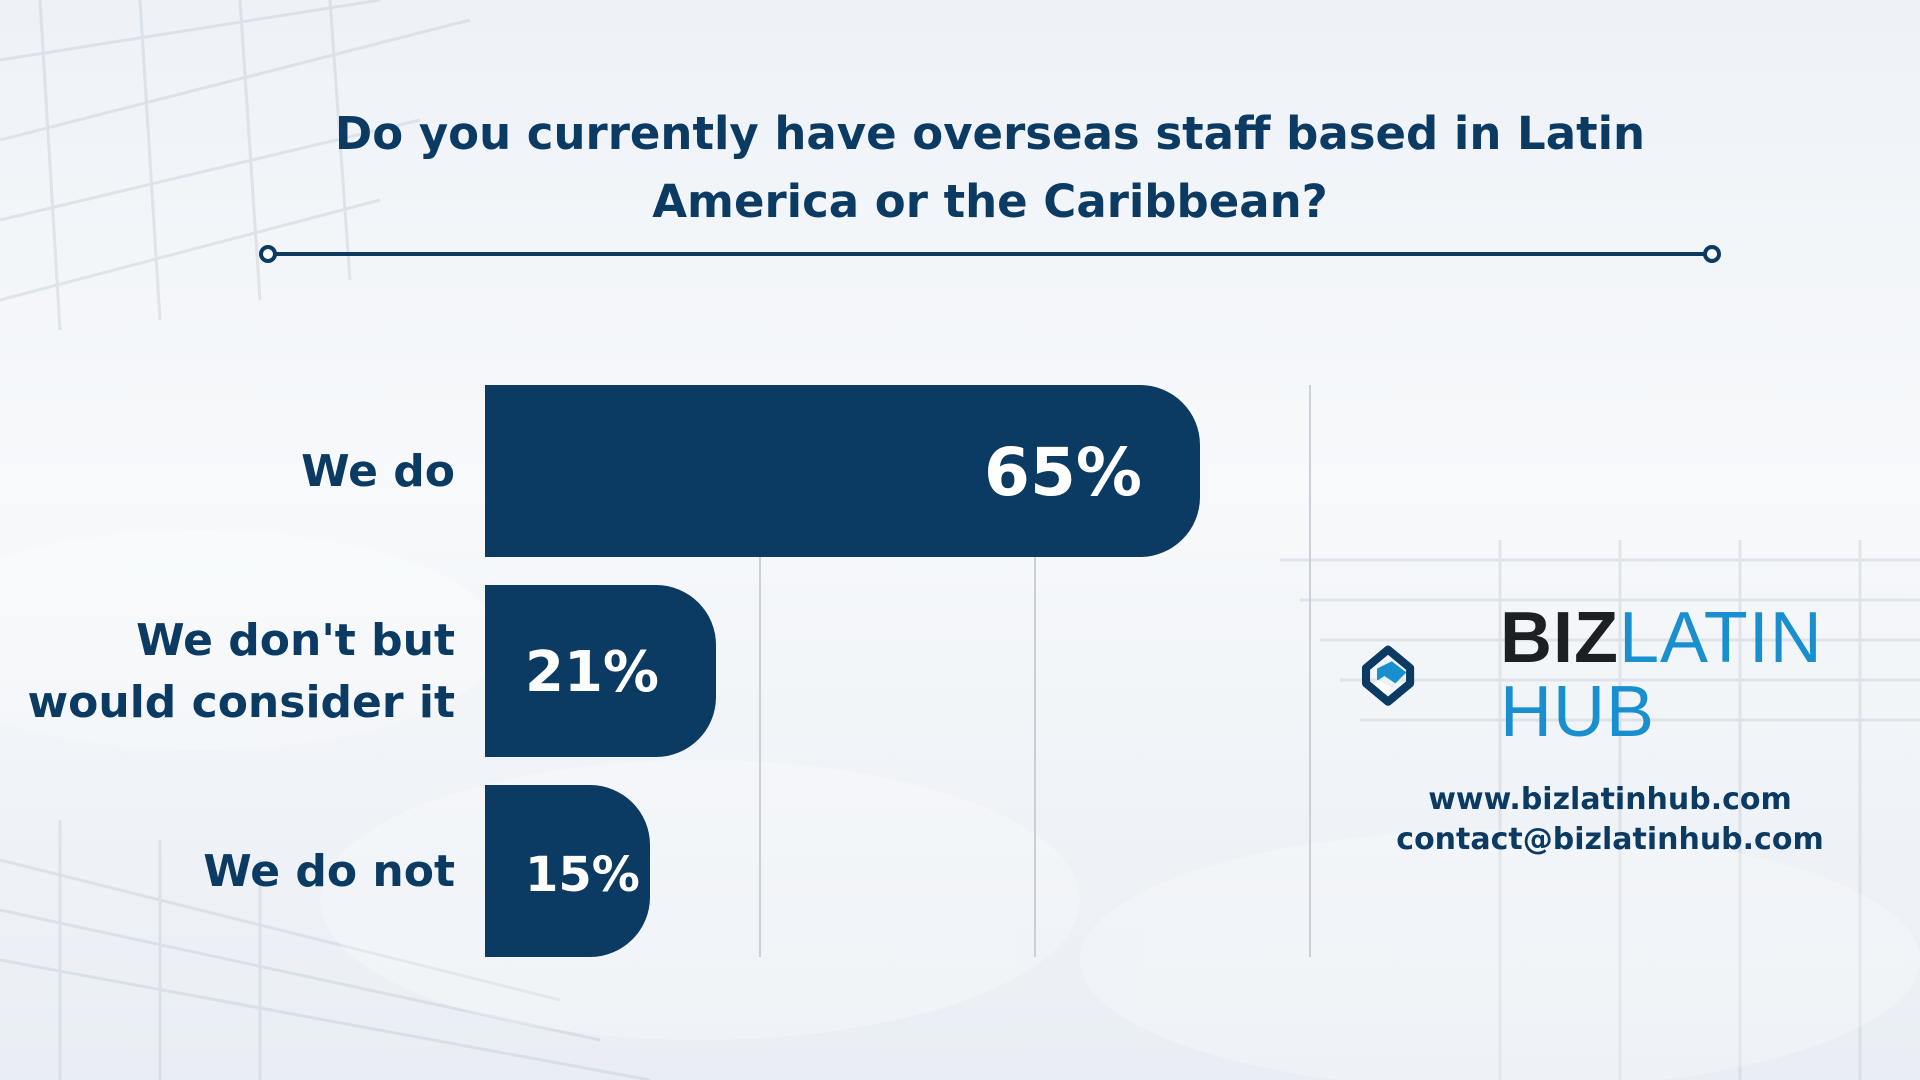 This screenshot has width=1920, height=1080. What do you see at coordinates (990, 254) in the screenshot?
I see `title-underline-divider` at bounding box center [990, 254].